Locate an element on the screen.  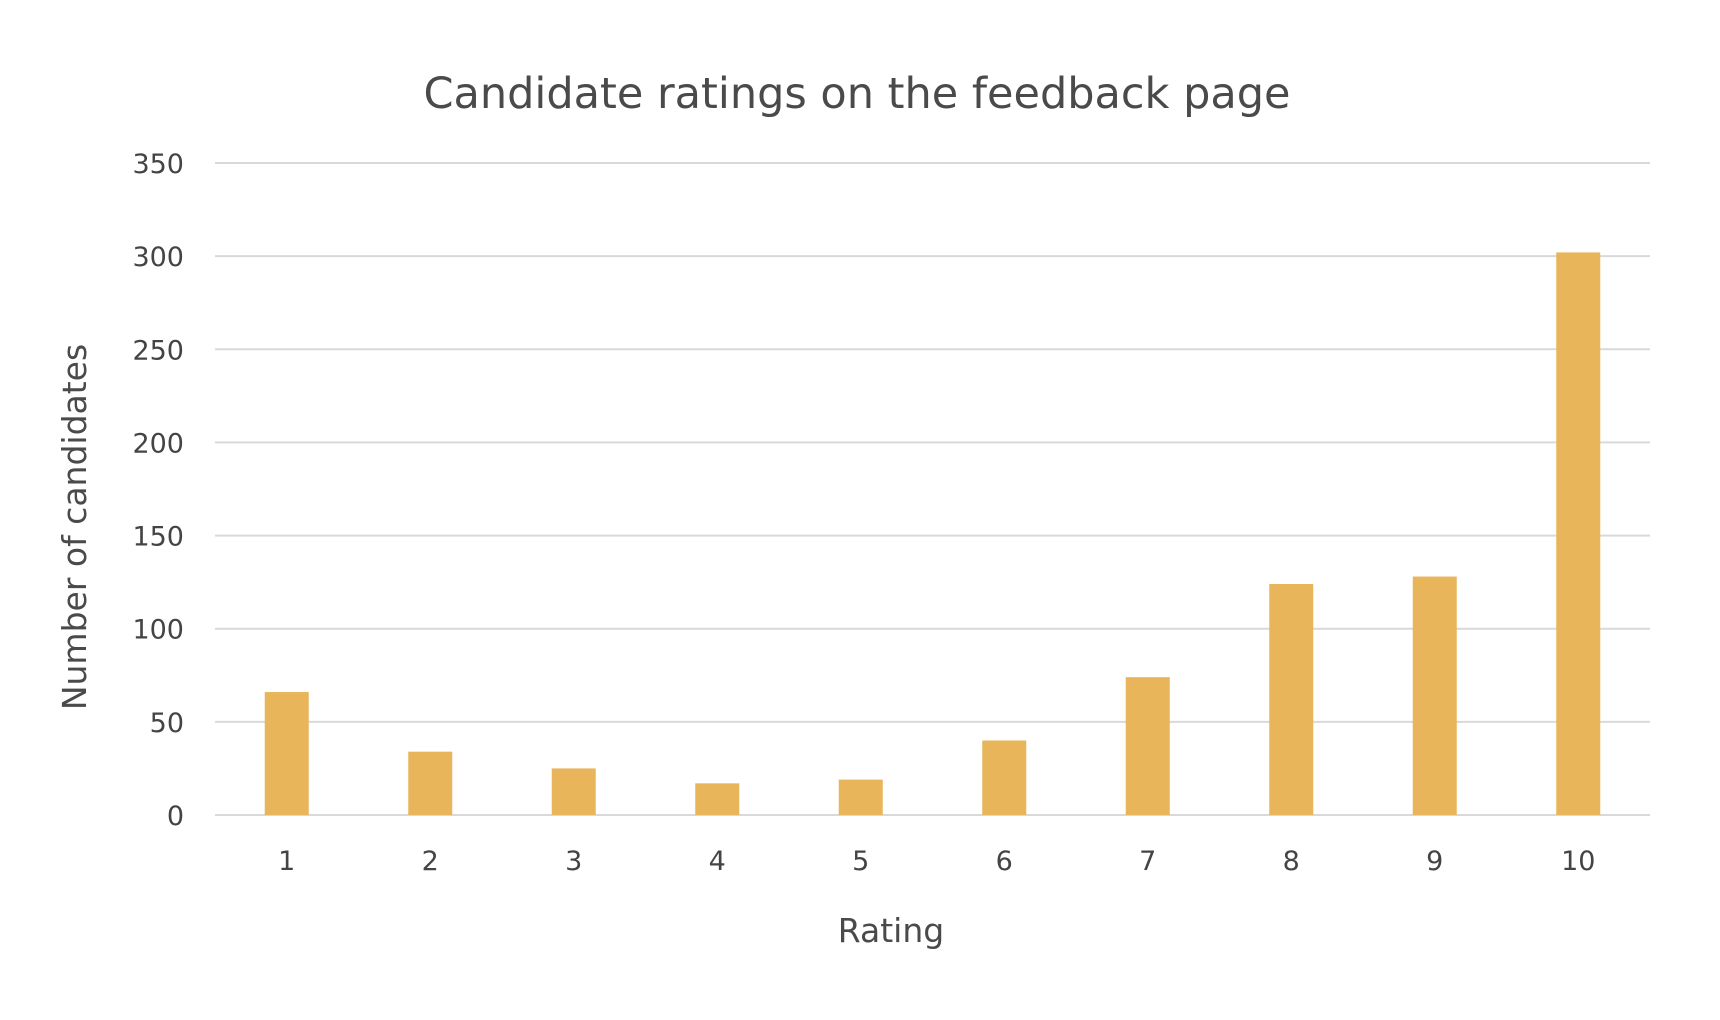
y-tick-label: 300 is located at coordinates (158, 257).